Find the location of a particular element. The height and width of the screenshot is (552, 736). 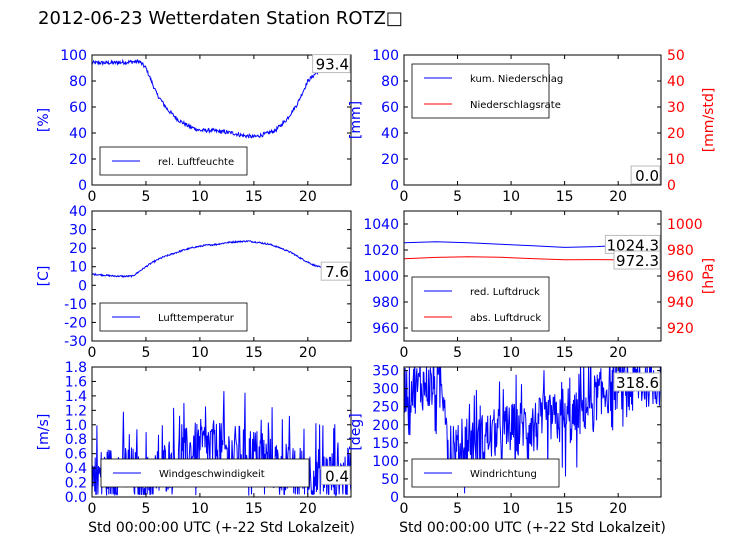

panel4-x-tick-label: 0 is located at coordinates (404, 353).